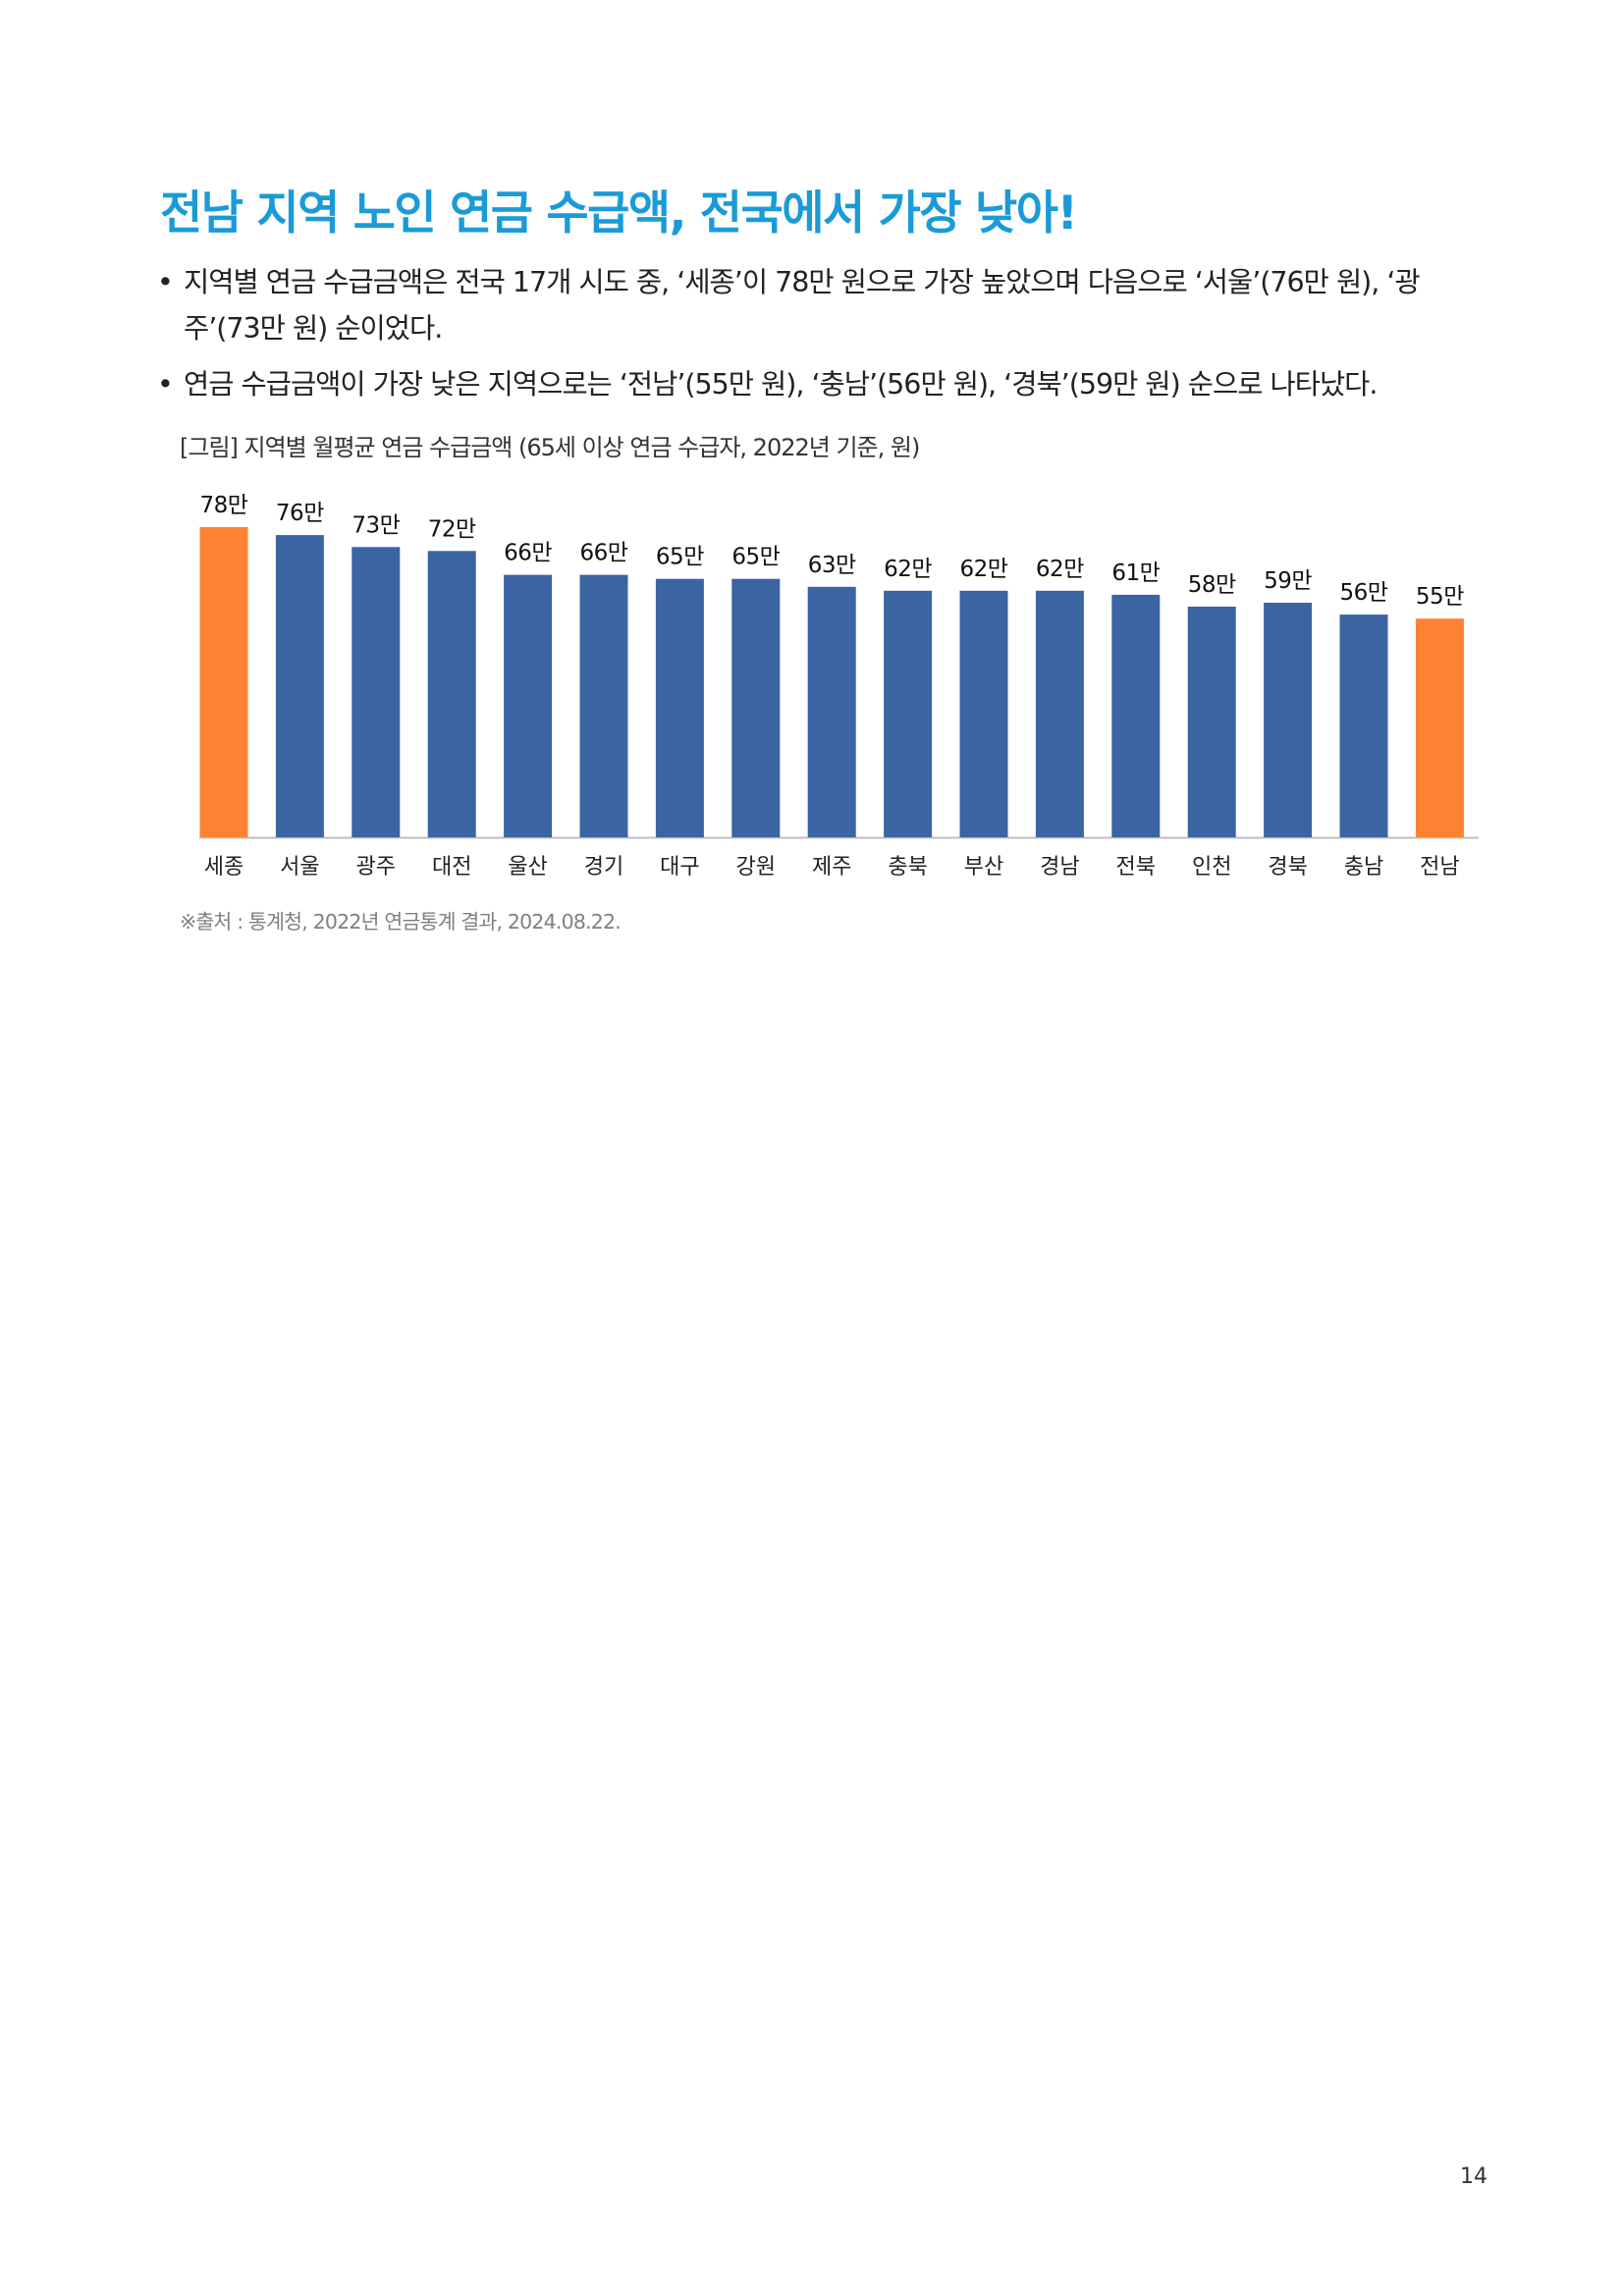  What do you see at coordinates (528, 868) in the screenshot?
I see `x-tick-label: 울산` at bounding box center [528, 868].